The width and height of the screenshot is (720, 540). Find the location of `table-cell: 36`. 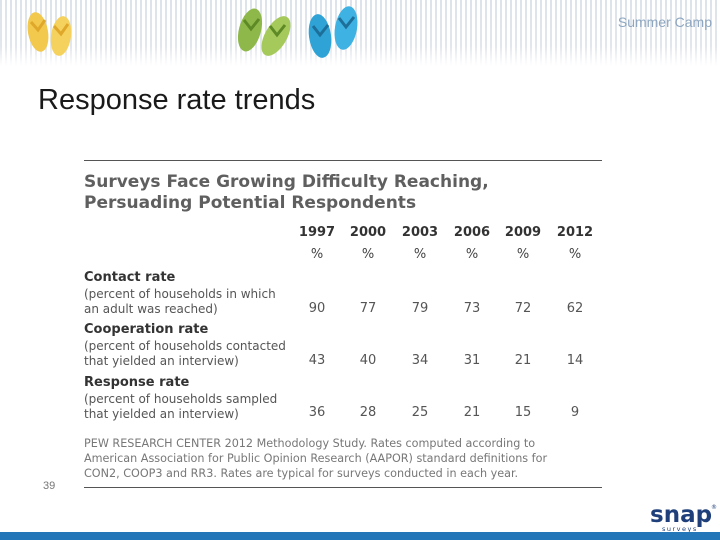

table-cell: 36 is located at coordinates (317, 412).